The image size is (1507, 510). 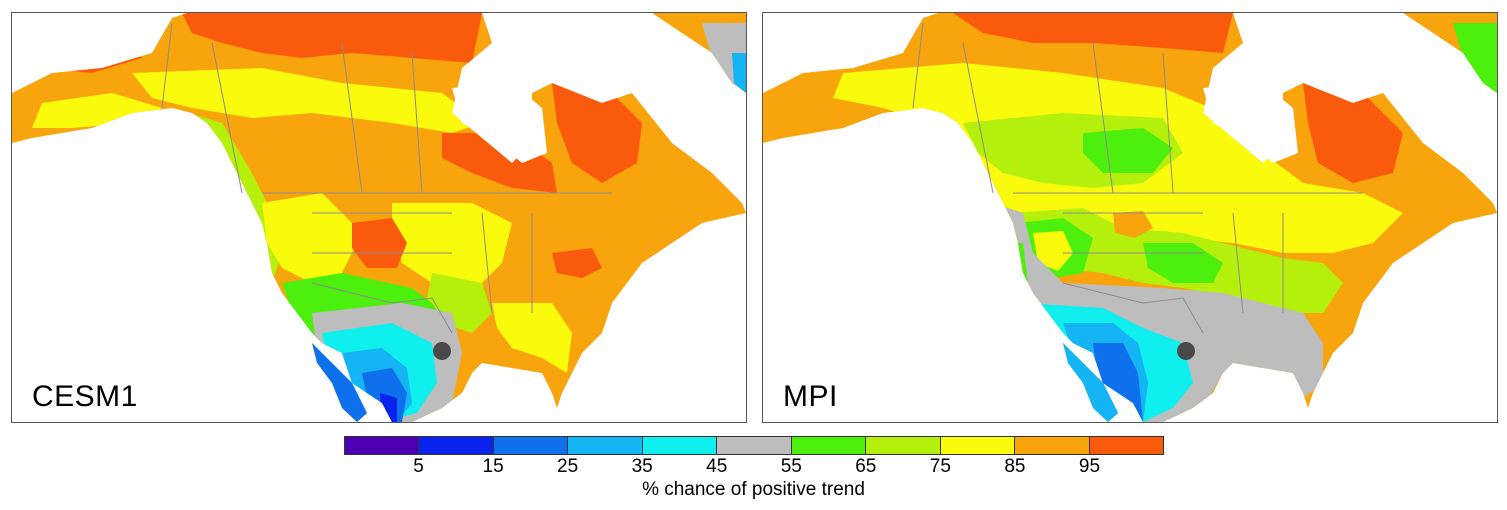 I want to click on colorbar-tick-label: 45, so click(x=717, y=466).